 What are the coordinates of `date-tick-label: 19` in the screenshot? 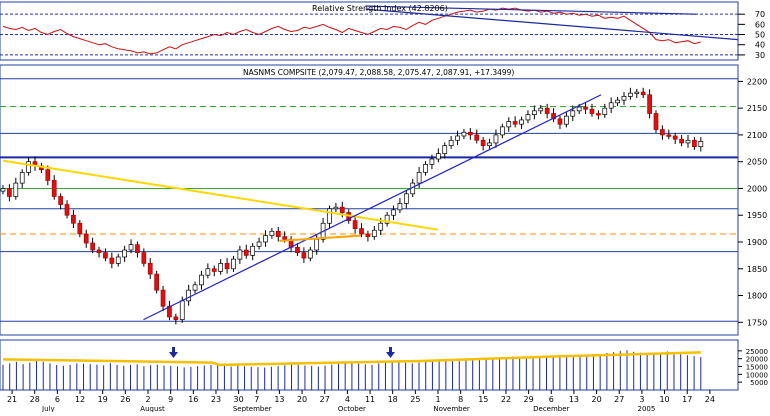 It's located at (103, 399).